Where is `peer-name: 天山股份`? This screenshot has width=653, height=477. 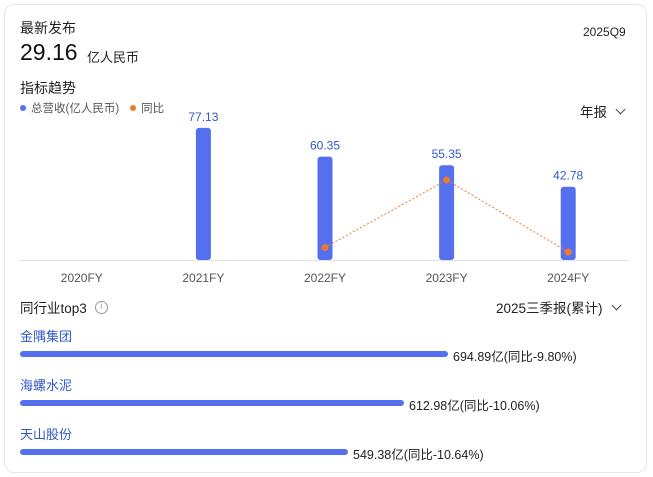
peer-name: 天山股份 is located at coordinates (46, 434).